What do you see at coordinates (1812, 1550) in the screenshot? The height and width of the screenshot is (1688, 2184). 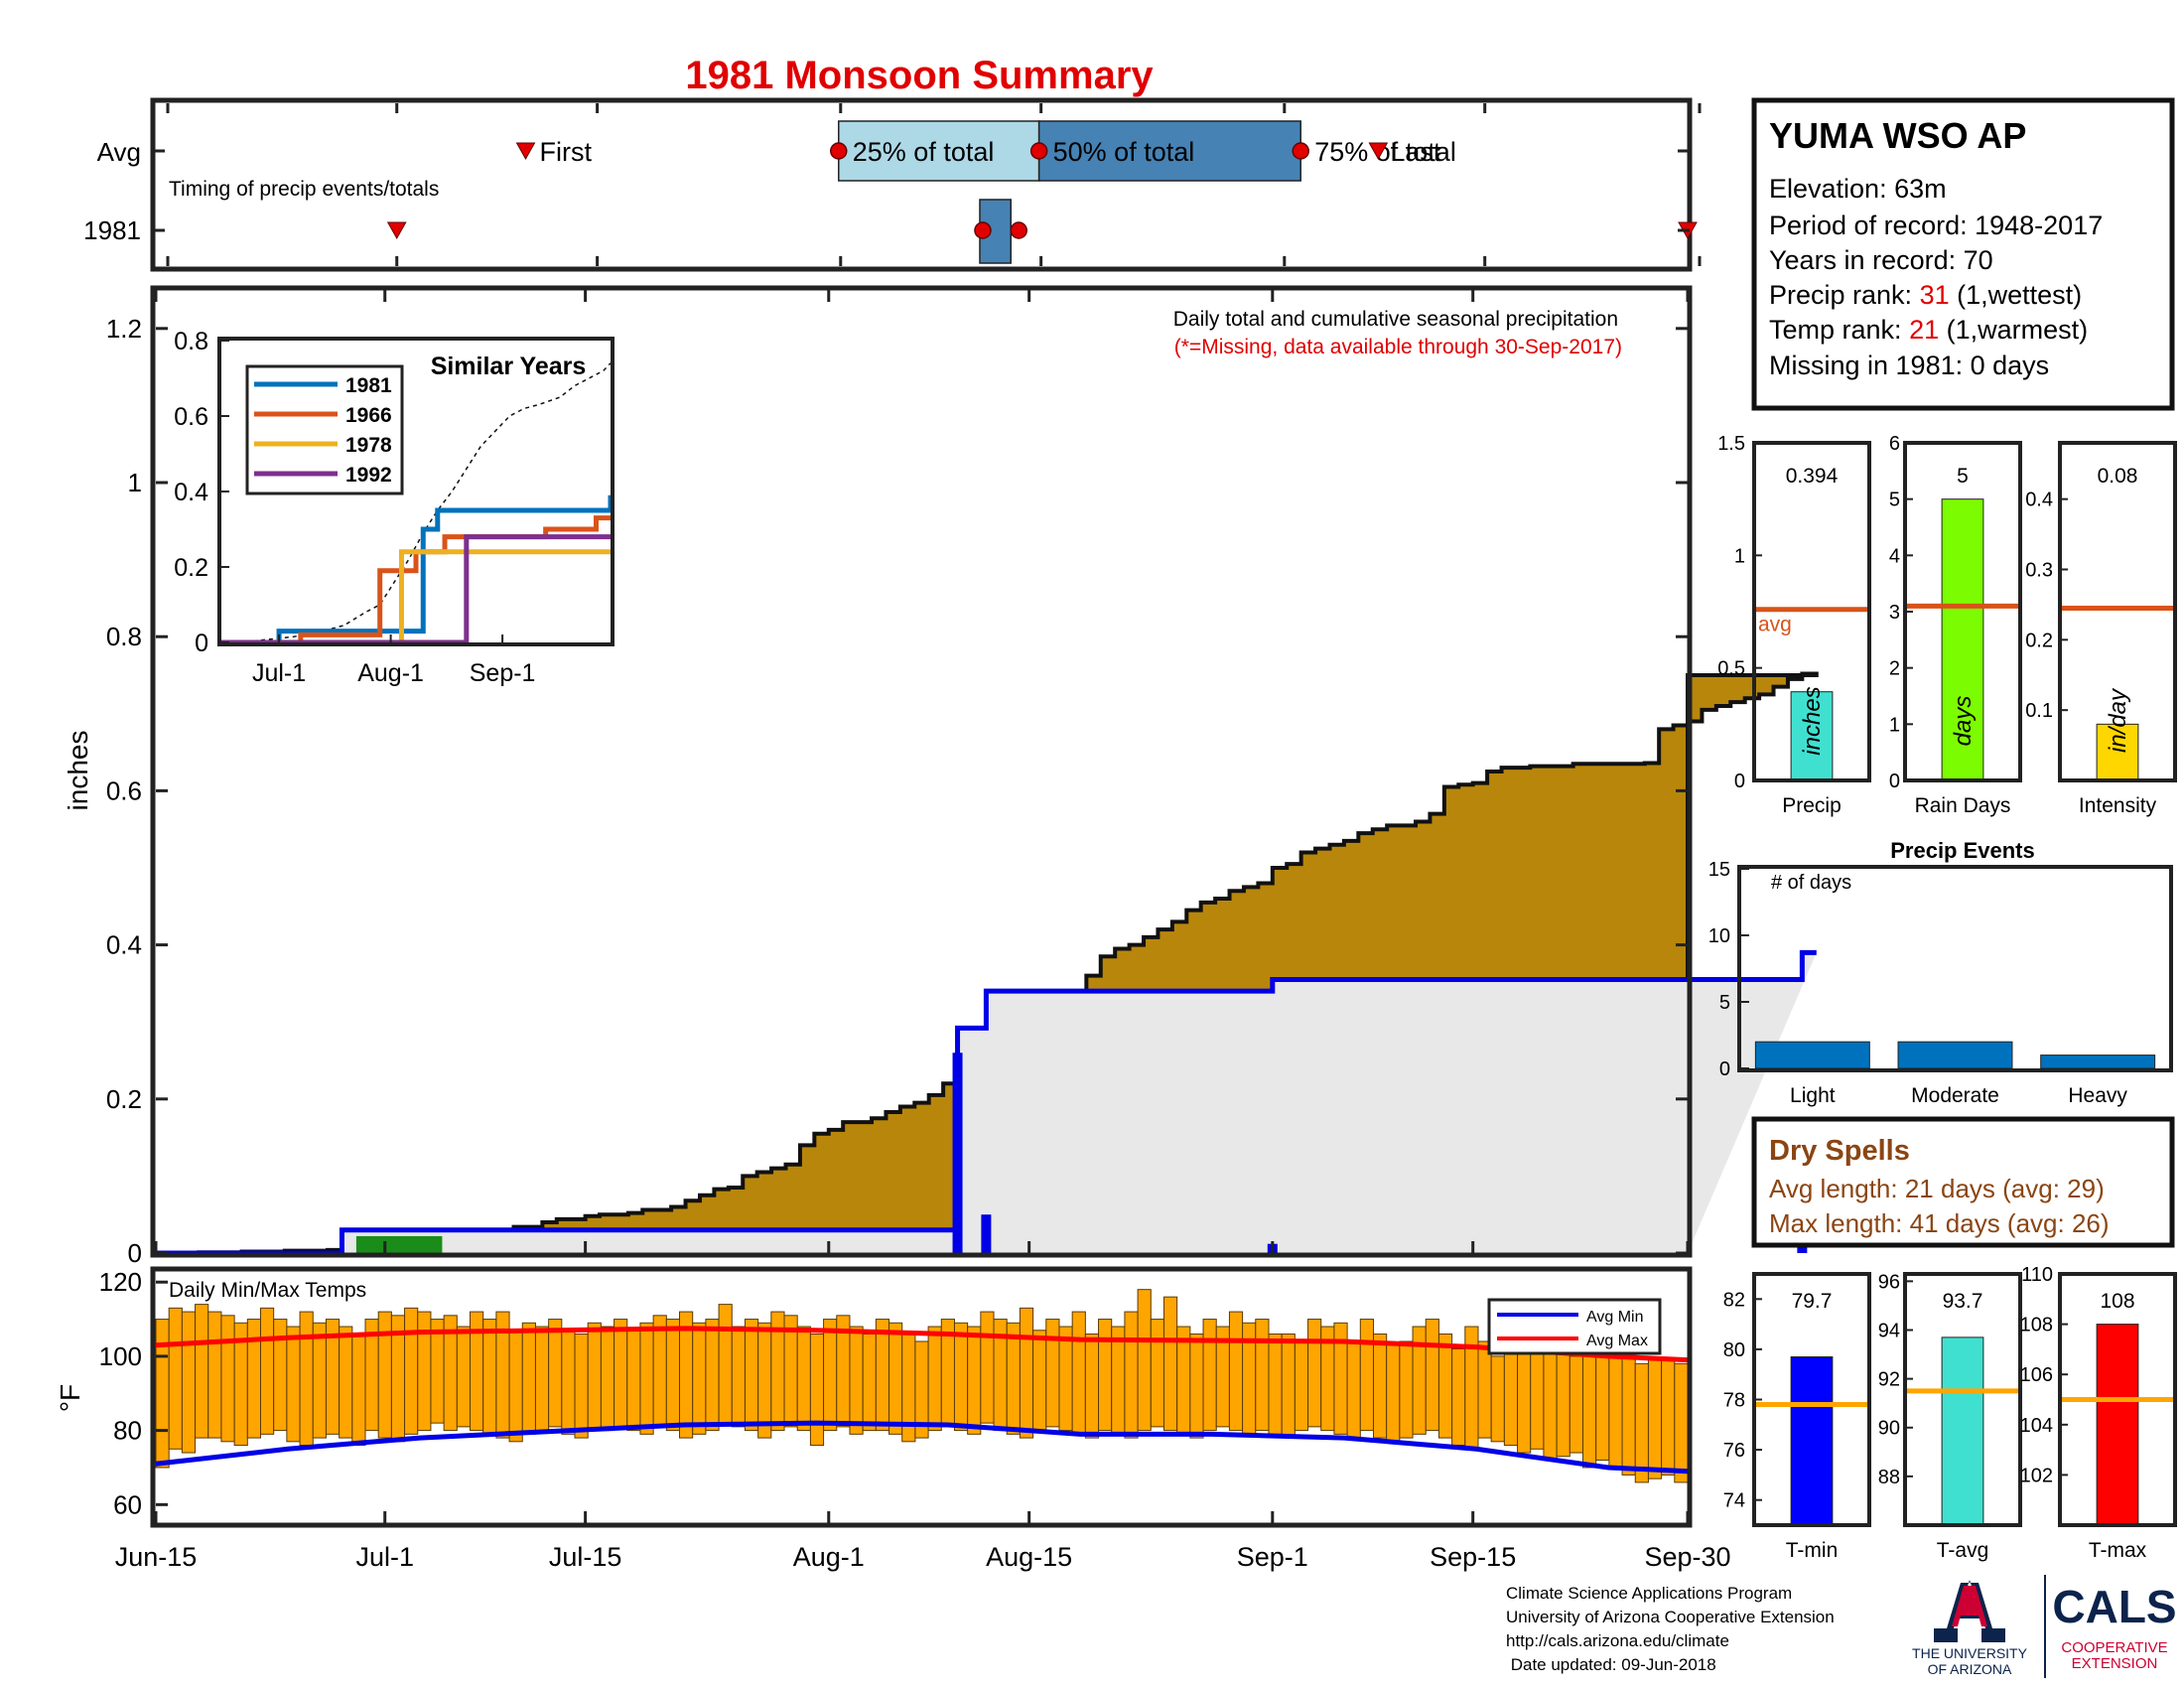 I see `panel-x-label: T-min` at bounding box center [1812, 1550].